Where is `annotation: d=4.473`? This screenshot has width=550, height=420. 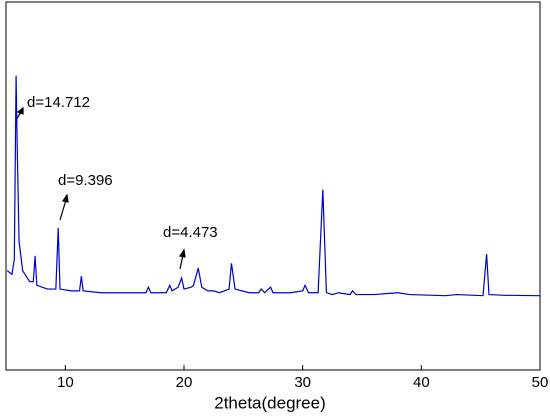
annotation: d=4.473 is located at coordinates (190, 232).